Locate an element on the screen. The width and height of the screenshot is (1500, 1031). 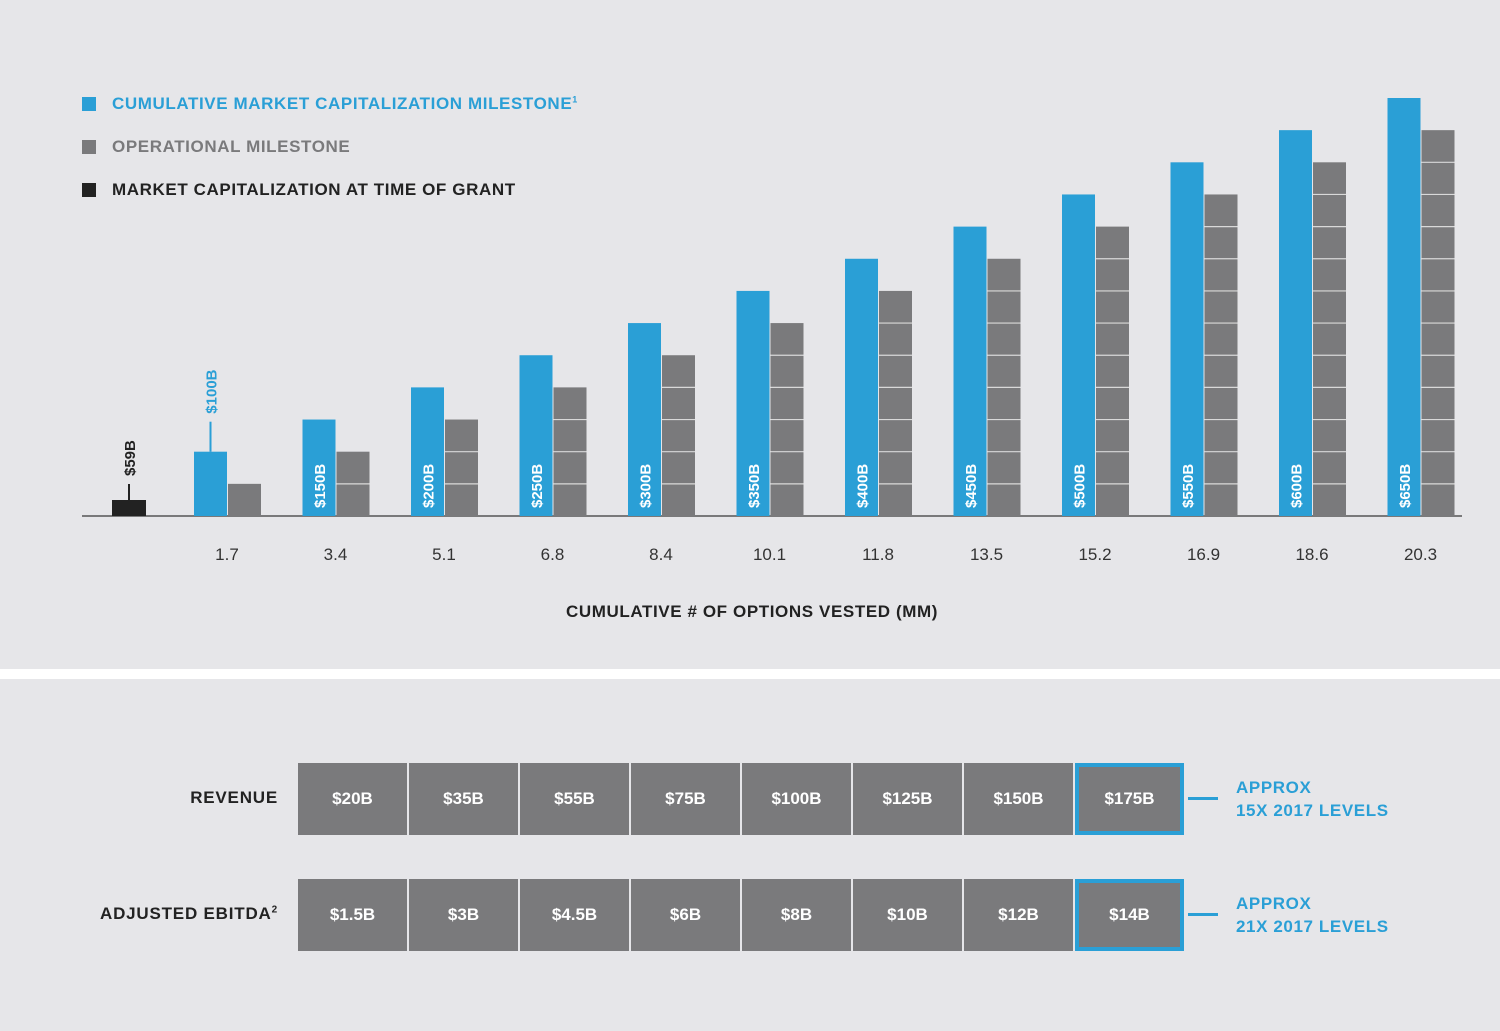
ebitda-cell-highlight: $14B is located at coordinates (1129, 915).